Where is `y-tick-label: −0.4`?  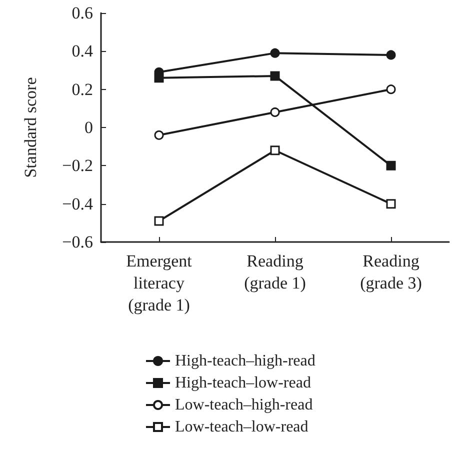 y-tick-label: −0.4 is located at coordinates (78, 204).